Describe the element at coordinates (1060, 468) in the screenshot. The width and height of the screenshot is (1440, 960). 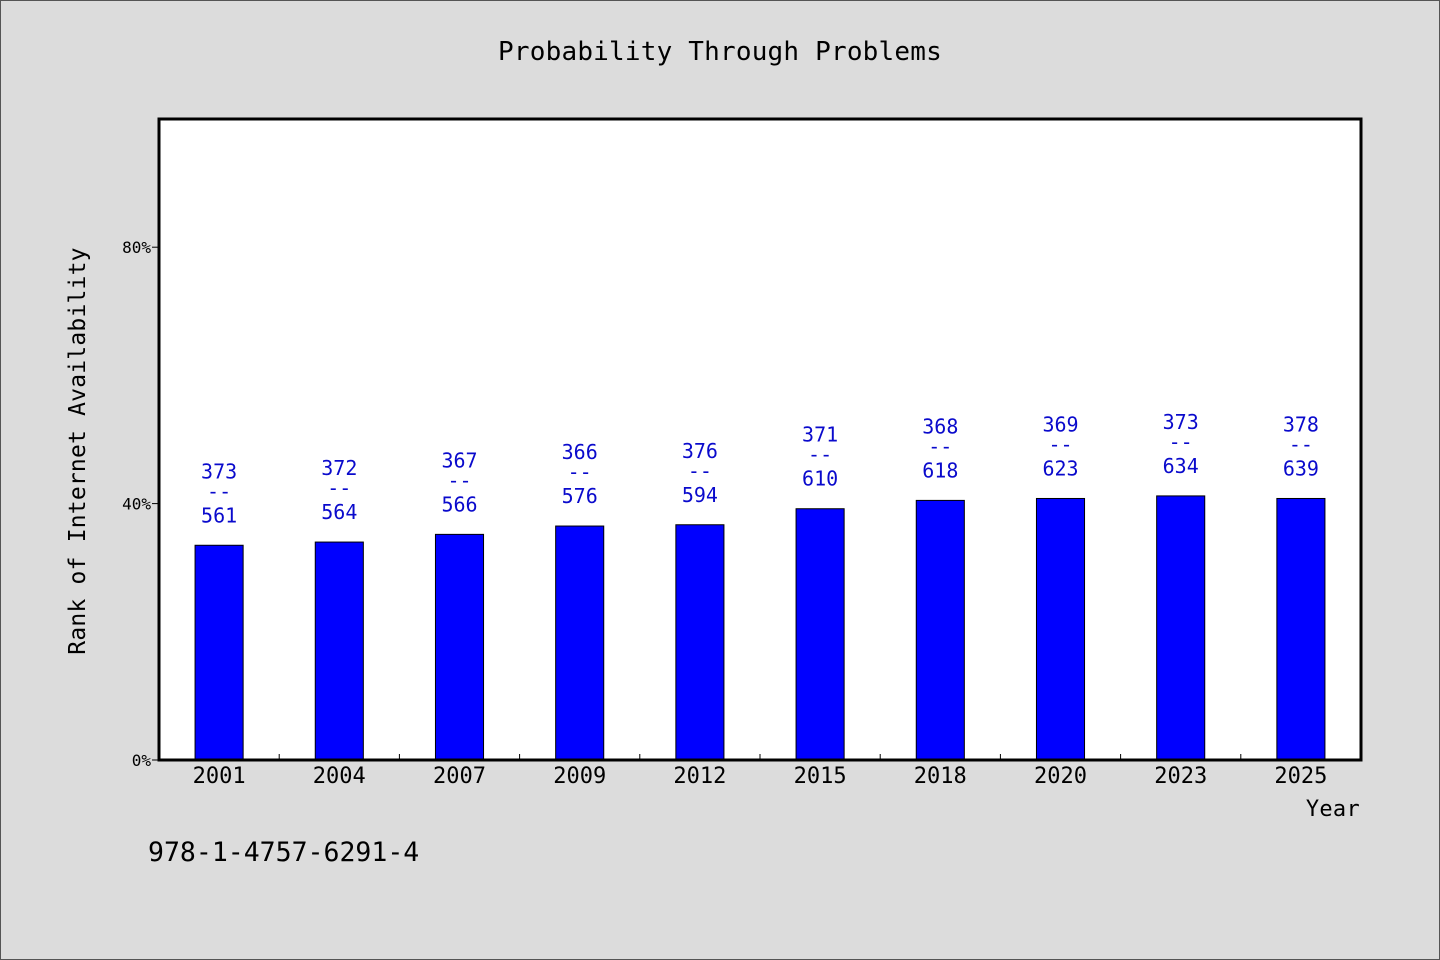
I see `bar-label-total-2020: 623` at that location.